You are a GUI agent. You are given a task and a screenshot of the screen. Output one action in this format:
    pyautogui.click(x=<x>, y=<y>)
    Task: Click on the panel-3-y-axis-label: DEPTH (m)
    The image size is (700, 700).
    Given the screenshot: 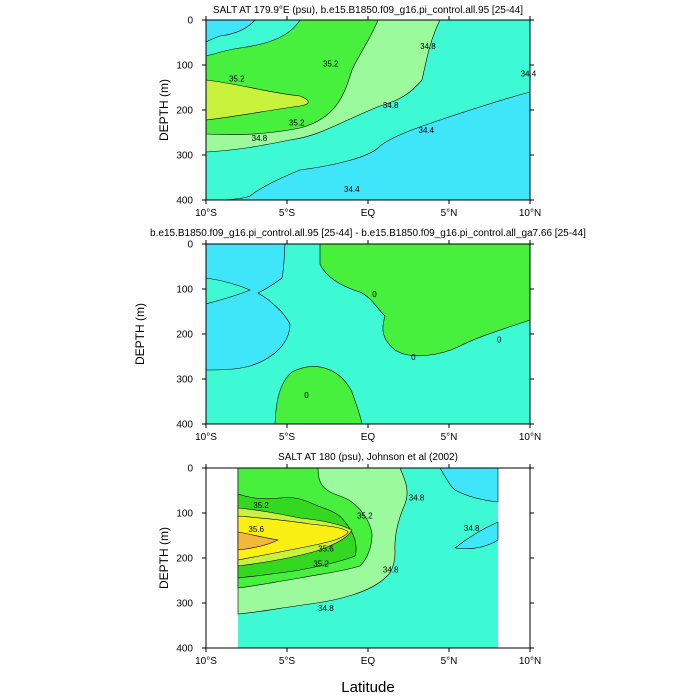 What is the action you would take?
    pyautogui.click(x=164, y=558)
    